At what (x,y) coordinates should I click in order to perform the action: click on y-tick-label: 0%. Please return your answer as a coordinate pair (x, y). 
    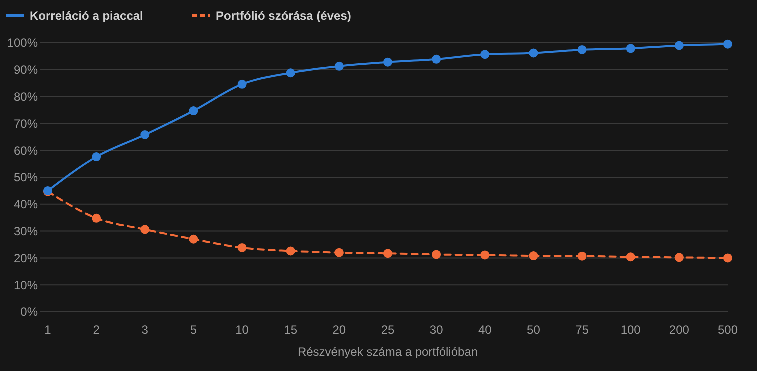
    Looking at the image, I should click on (29, 312).